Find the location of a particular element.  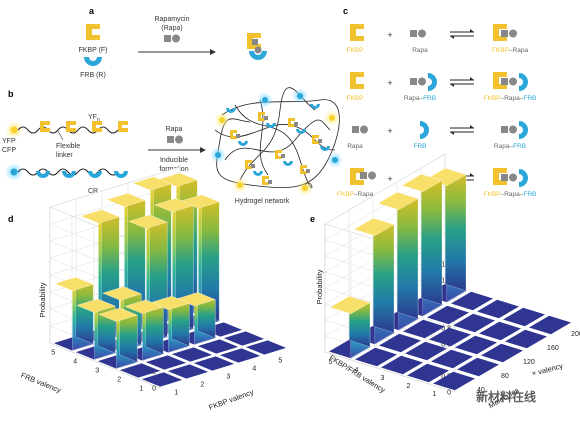

x-axis-label-valency: × valency is located at coordinates (547, 369).